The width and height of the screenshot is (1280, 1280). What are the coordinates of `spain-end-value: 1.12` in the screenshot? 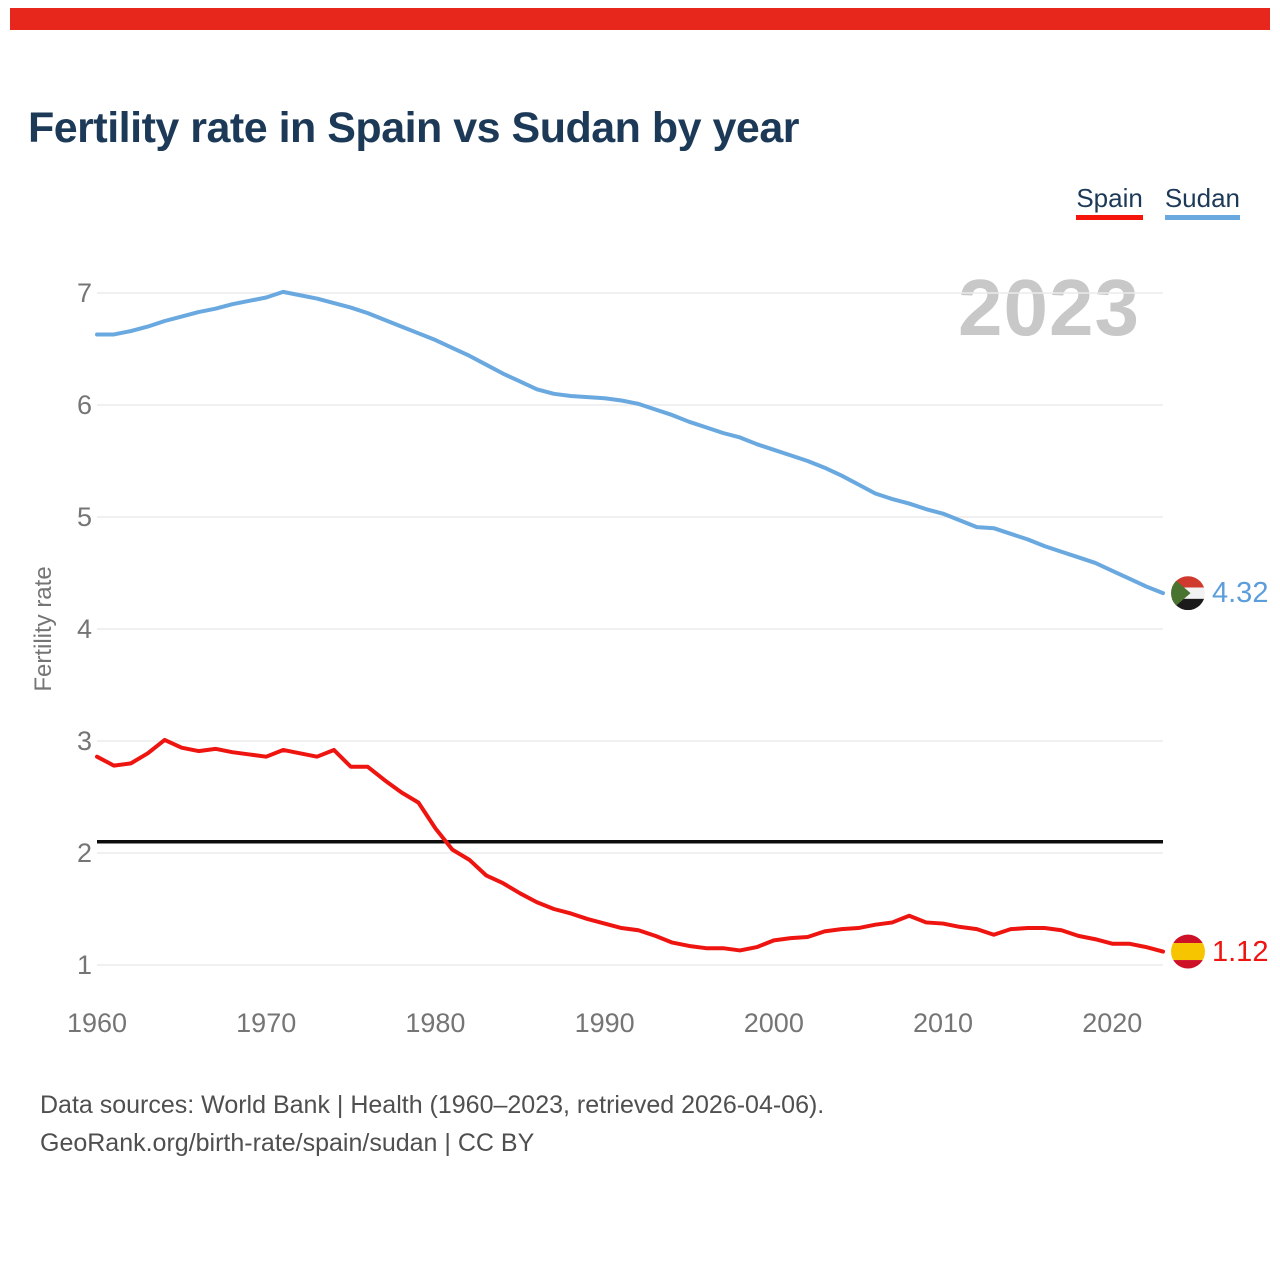 It's located at (1240, 951).